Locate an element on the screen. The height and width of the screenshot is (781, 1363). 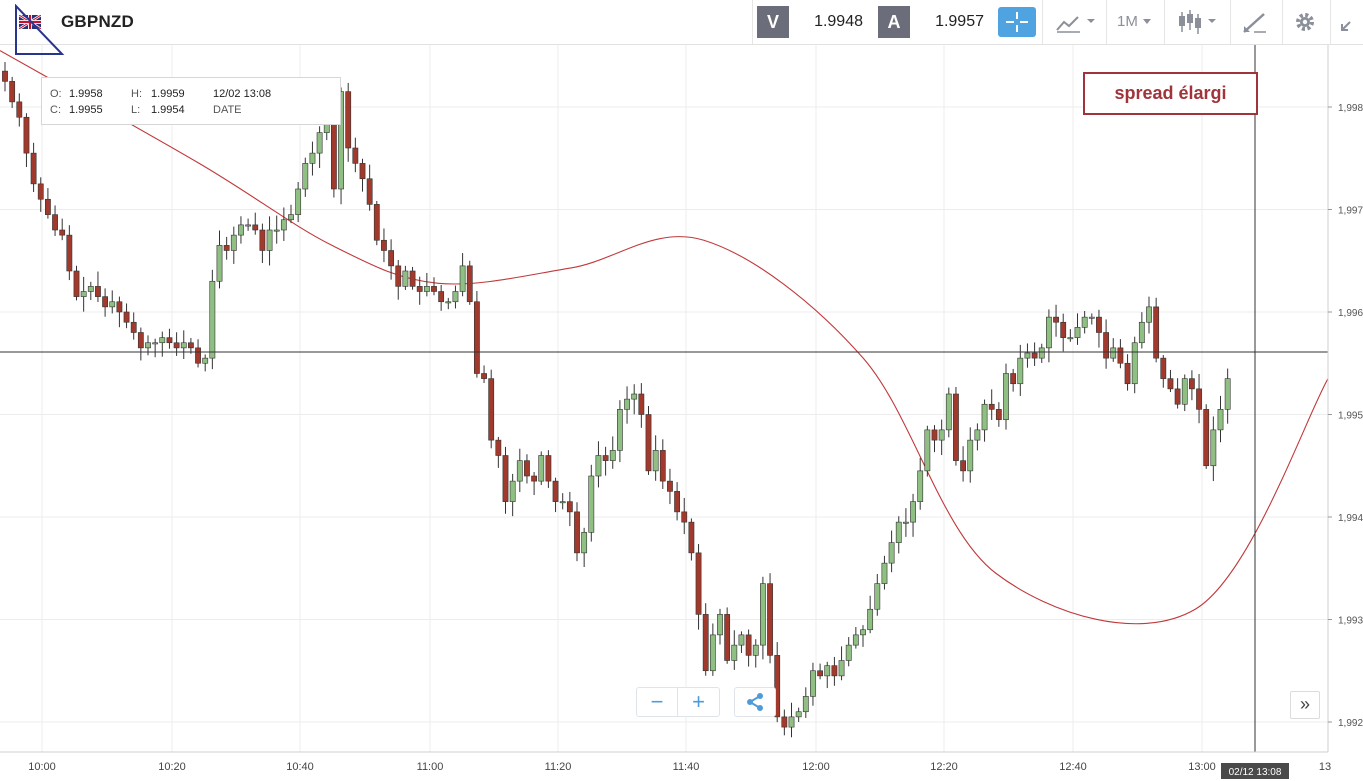
x-tick-label: 13 is located at coordinates (1325, 767).